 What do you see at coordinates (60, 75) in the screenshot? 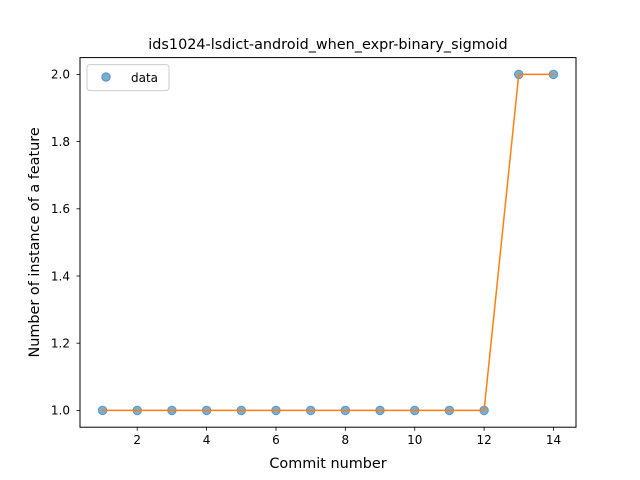
I see `y-tick-label: 2.0` at bounding box center [60, 75].